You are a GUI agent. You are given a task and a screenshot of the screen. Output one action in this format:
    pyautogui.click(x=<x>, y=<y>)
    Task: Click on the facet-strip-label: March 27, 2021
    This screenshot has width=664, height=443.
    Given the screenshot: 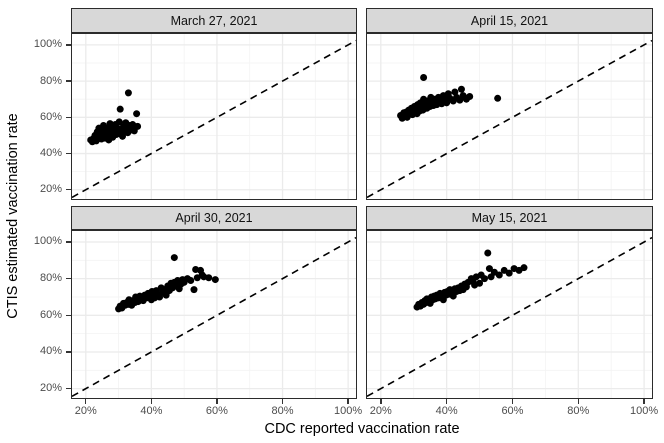 What is the action you would take?
    pyautogui.click(x=214, y=20)
    